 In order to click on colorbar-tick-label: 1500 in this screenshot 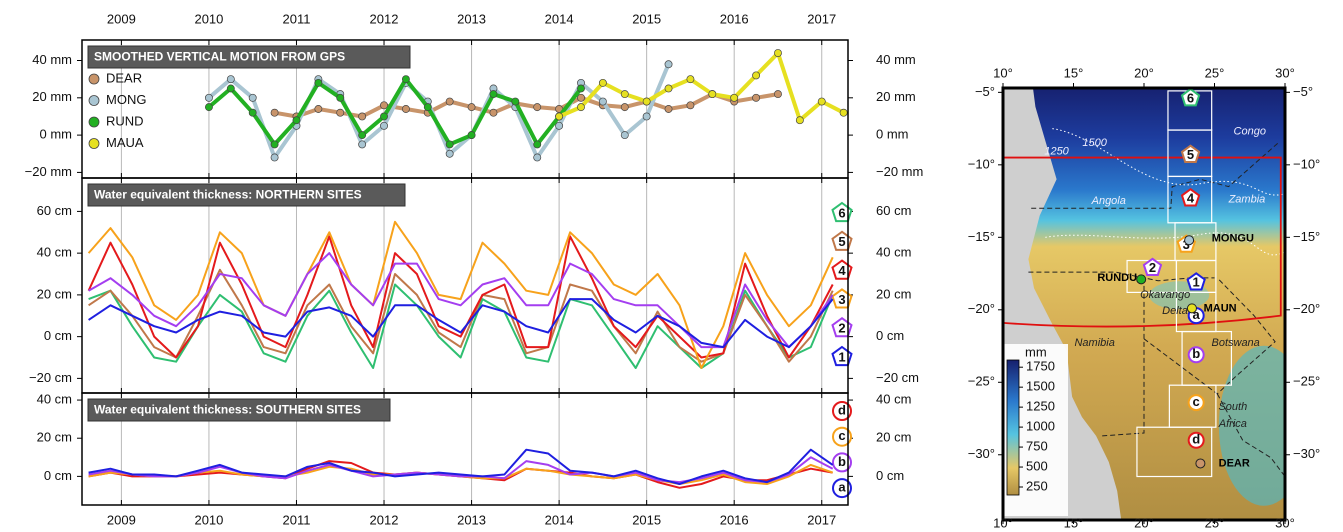, I will do `click(1040, 386)`.